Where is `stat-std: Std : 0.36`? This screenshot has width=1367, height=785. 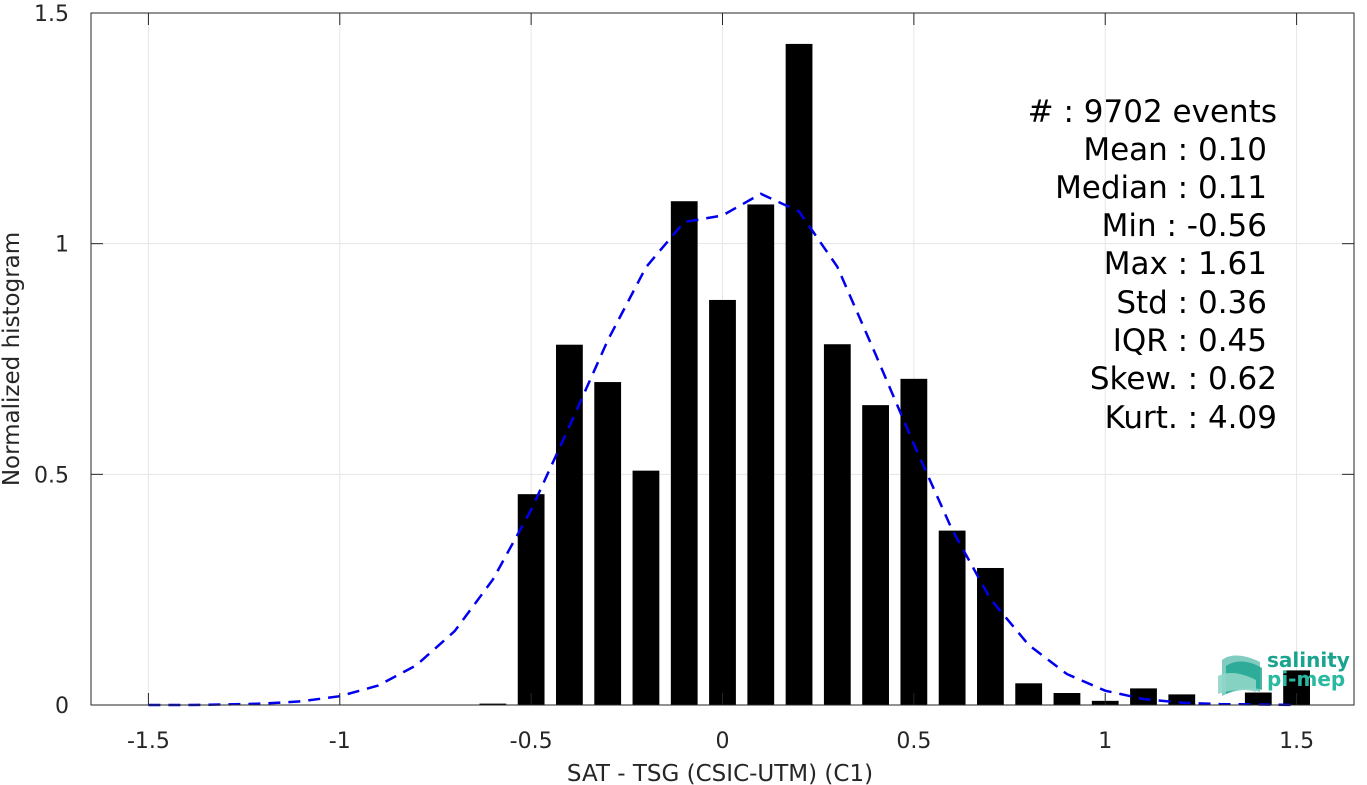
stat-std: Std : 0.36 is located at coordinates (1191, 303).